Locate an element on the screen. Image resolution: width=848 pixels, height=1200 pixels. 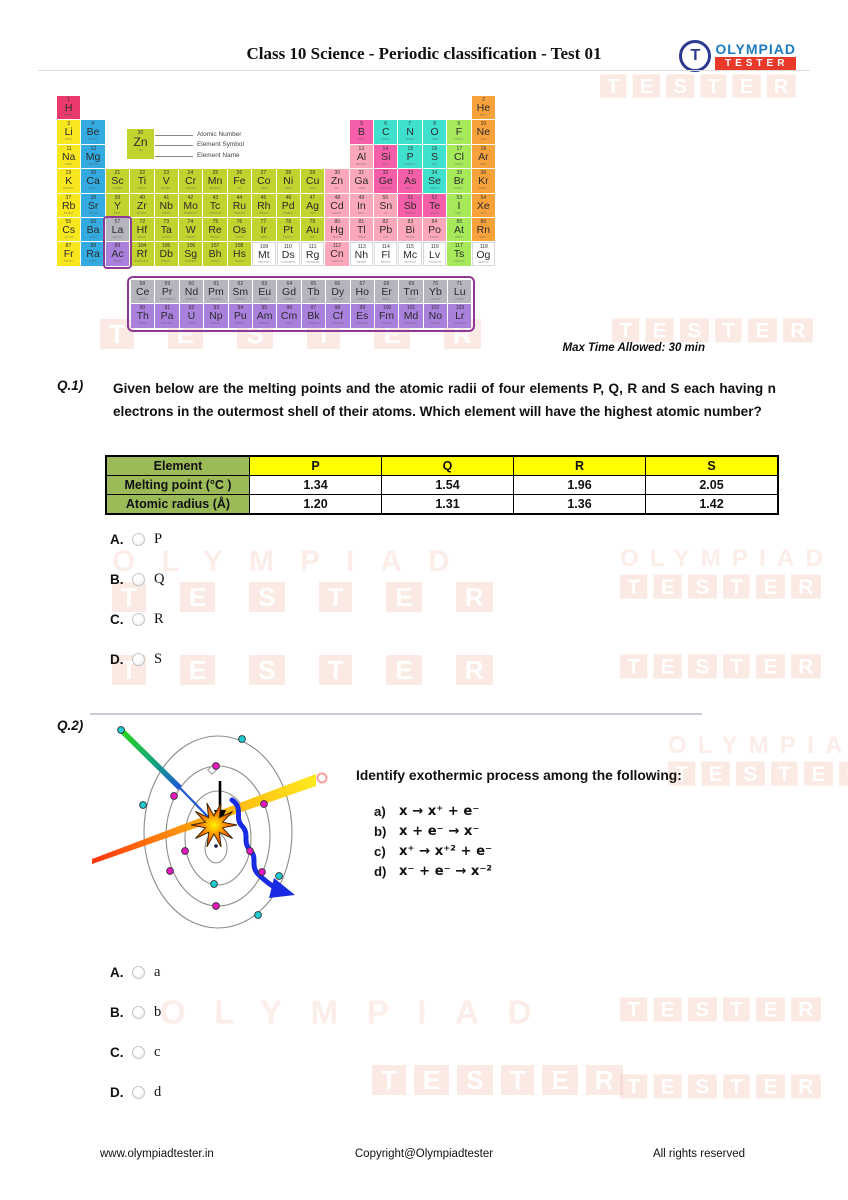
option-text: S is located at coordinates (158, 658).